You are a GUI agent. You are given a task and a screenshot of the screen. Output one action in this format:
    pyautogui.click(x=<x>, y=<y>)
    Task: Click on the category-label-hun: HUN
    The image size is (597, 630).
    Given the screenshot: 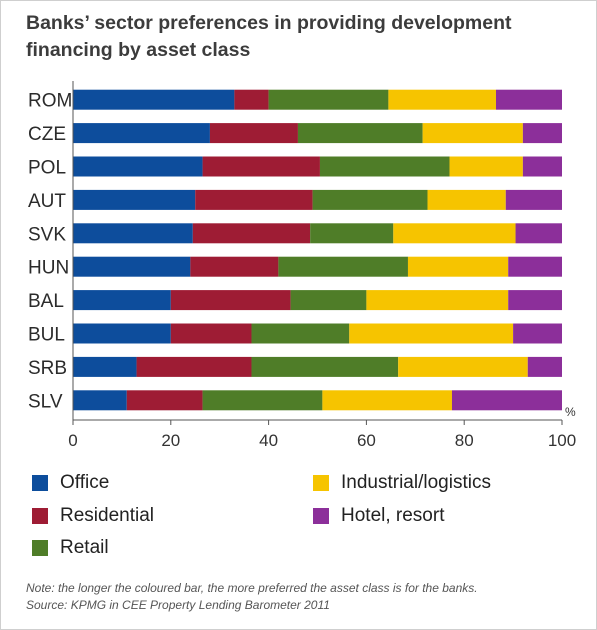 What is the action you would take?
    pyautogui.click(x=48, y=268)
    